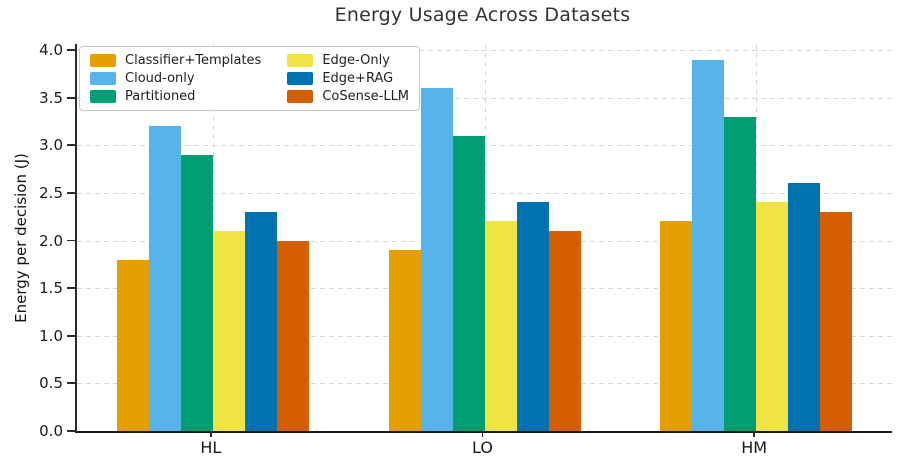 The height and width of the screenshot is (466, 898). I want to click on bar-Edge-Only-HL, so click(228, 330).